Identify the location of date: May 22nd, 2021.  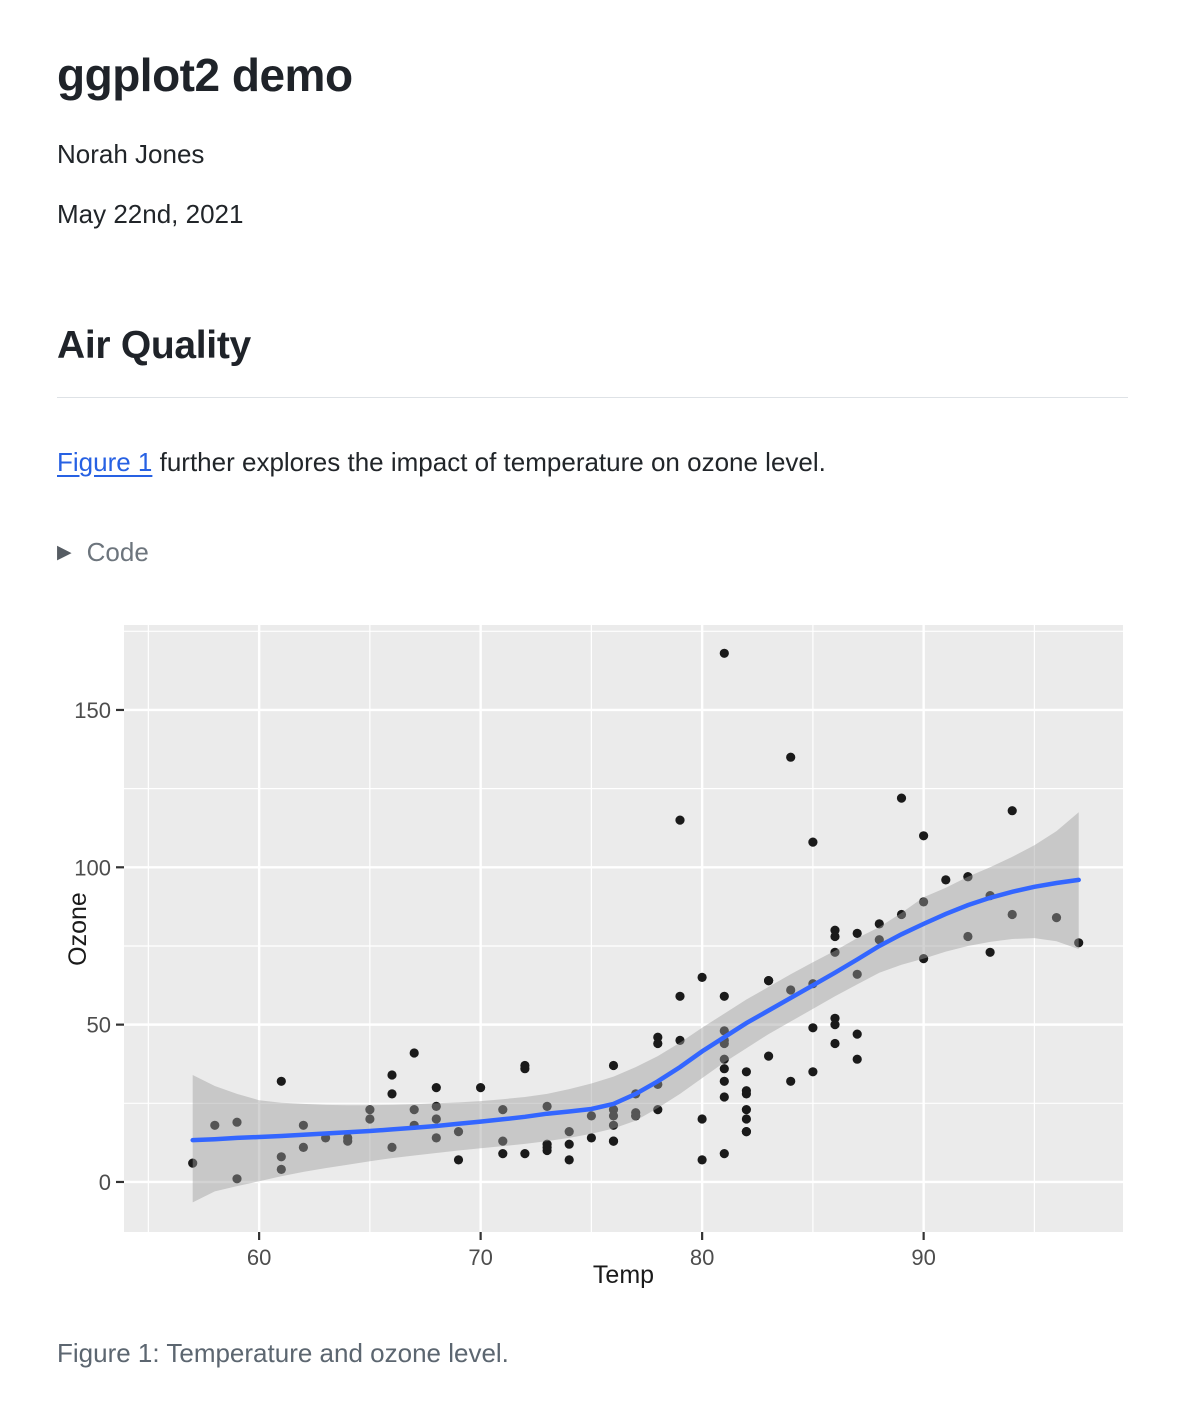
(150, 214).